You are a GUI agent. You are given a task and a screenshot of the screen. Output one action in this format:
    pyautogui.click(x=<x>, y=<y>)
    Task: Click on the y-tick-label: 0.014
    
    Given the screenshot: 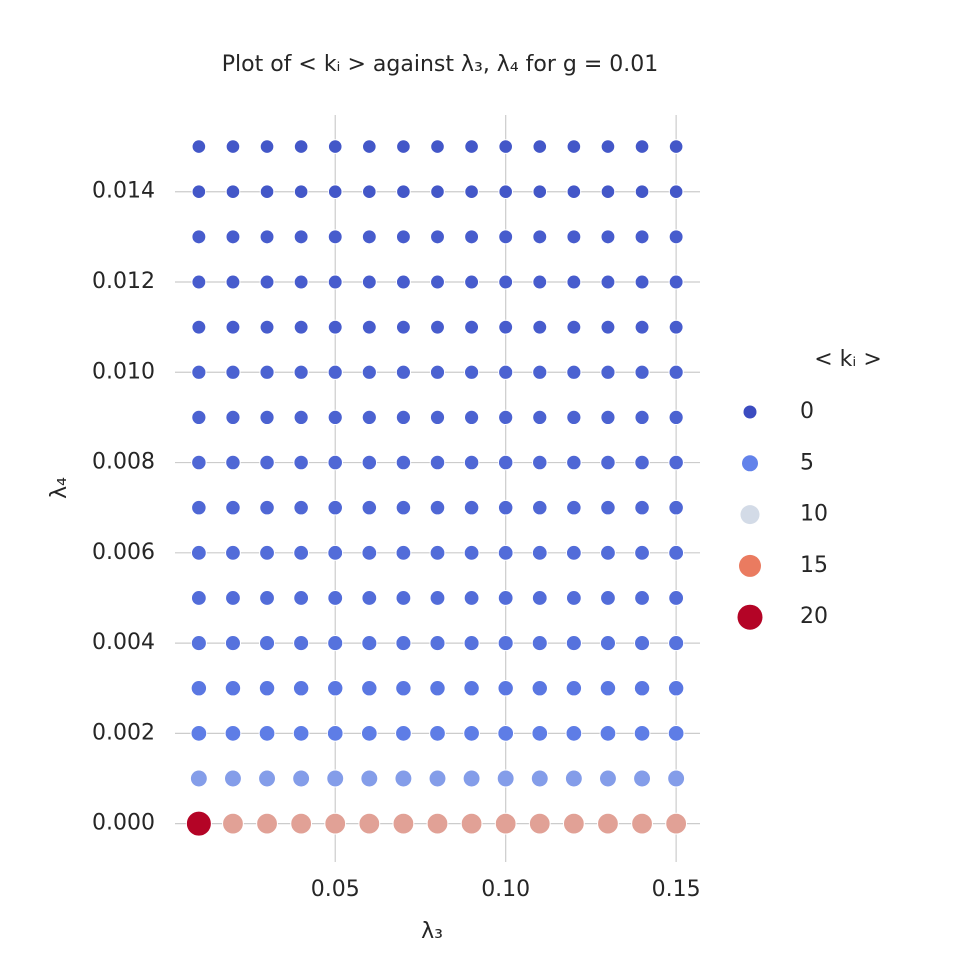 What is the action you would take?
    pyautogui.click(x=123, y=191)
    